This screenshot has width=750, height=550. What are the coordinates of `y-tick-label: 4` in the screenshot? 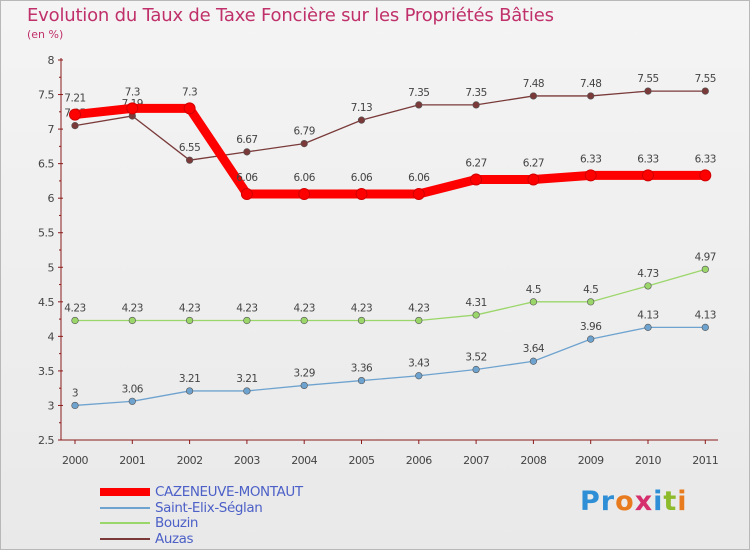 It's located at (51, 336).